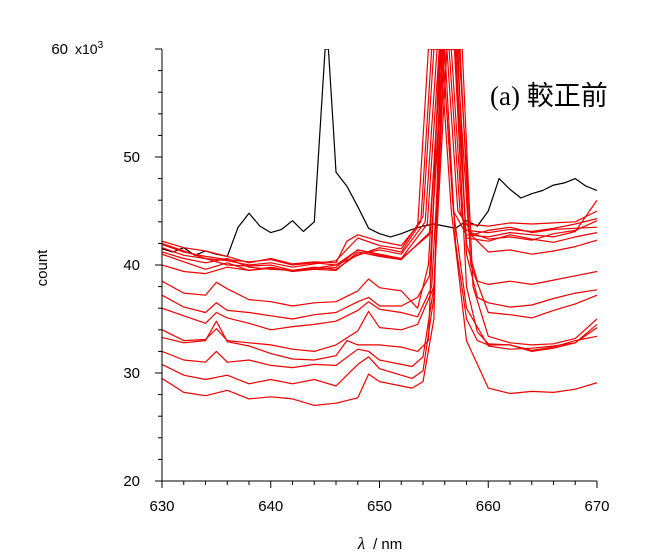  Describe the element at coordinates (131, 481) in the screenshot. I see `y-tick-label: 20` at that location.